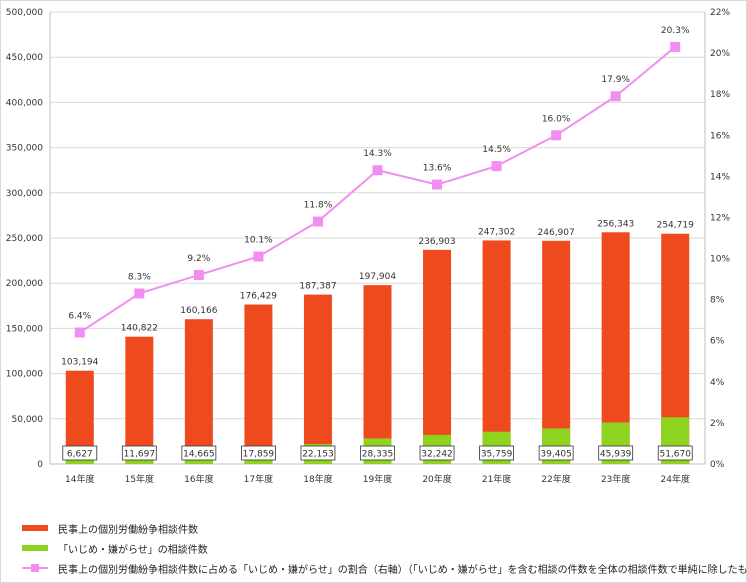  What do you see at coordinates (258, 479) in the screenshot?
I see `category-label: 17年度` at bounding box center [258, 479].